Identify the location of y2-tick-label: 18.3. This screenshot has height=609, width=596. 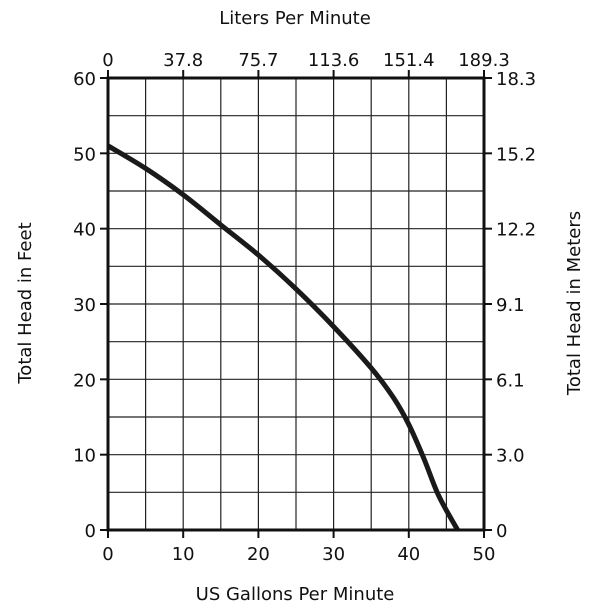
(516, 79).